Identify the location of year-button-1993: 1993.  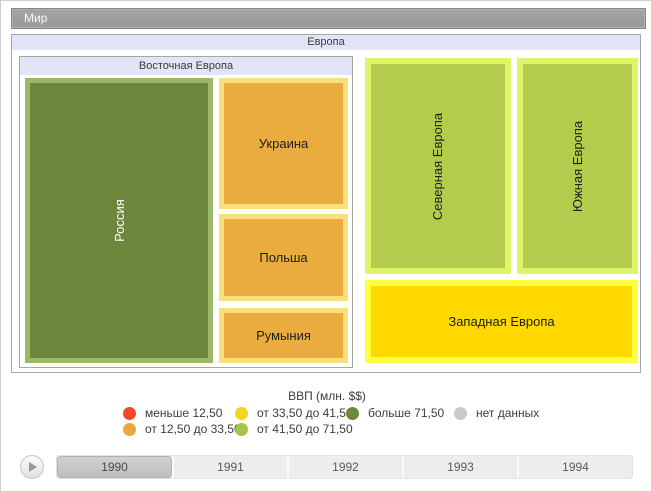
(459, 467).